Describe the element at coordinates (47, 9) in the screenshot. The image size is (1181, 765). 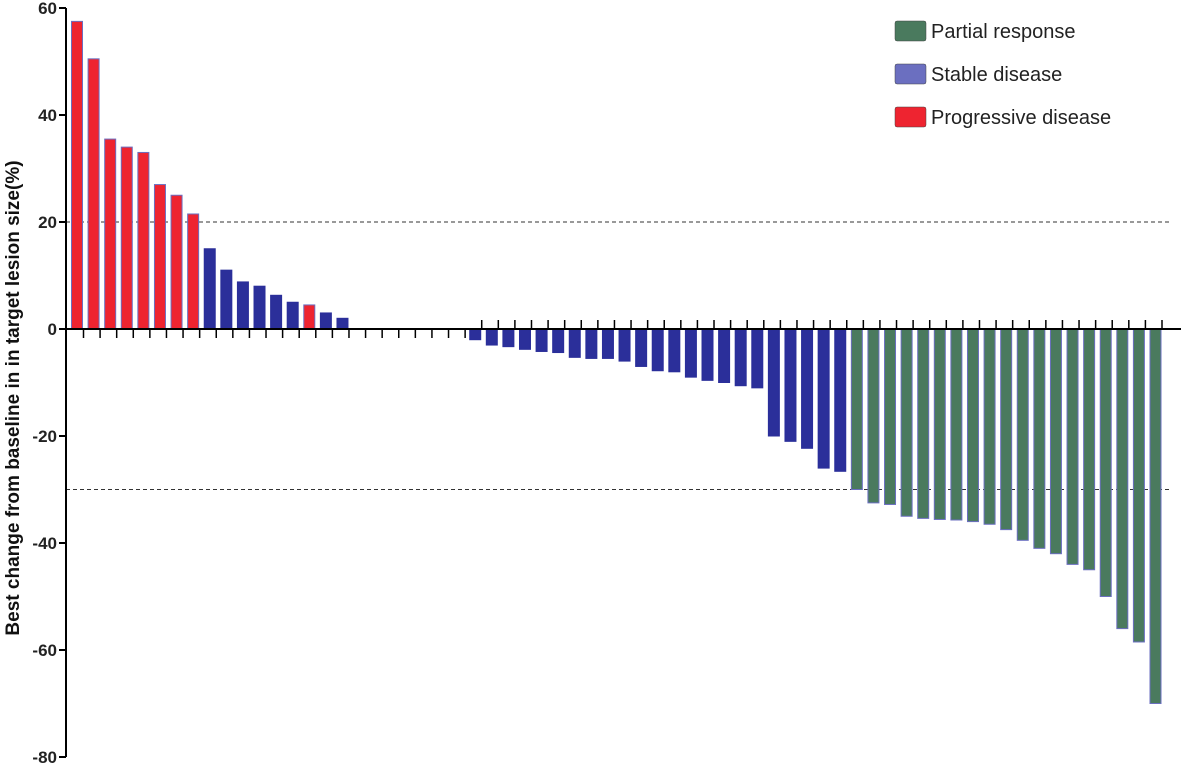
I see `y-tick-label: 60` at that location.